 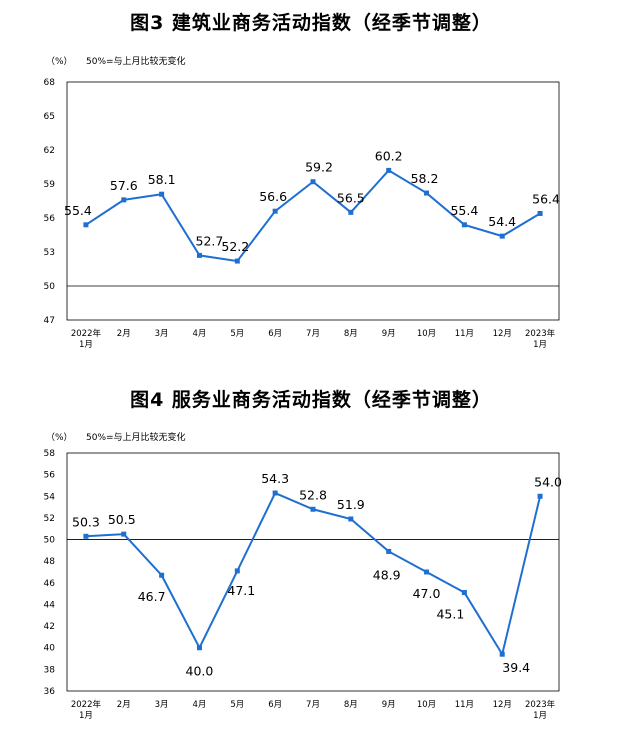 What do you see at coordinates (425, 178) in the screenshot?
I see `chart3-data-label: 58.2` at bounding box center [425, 178].